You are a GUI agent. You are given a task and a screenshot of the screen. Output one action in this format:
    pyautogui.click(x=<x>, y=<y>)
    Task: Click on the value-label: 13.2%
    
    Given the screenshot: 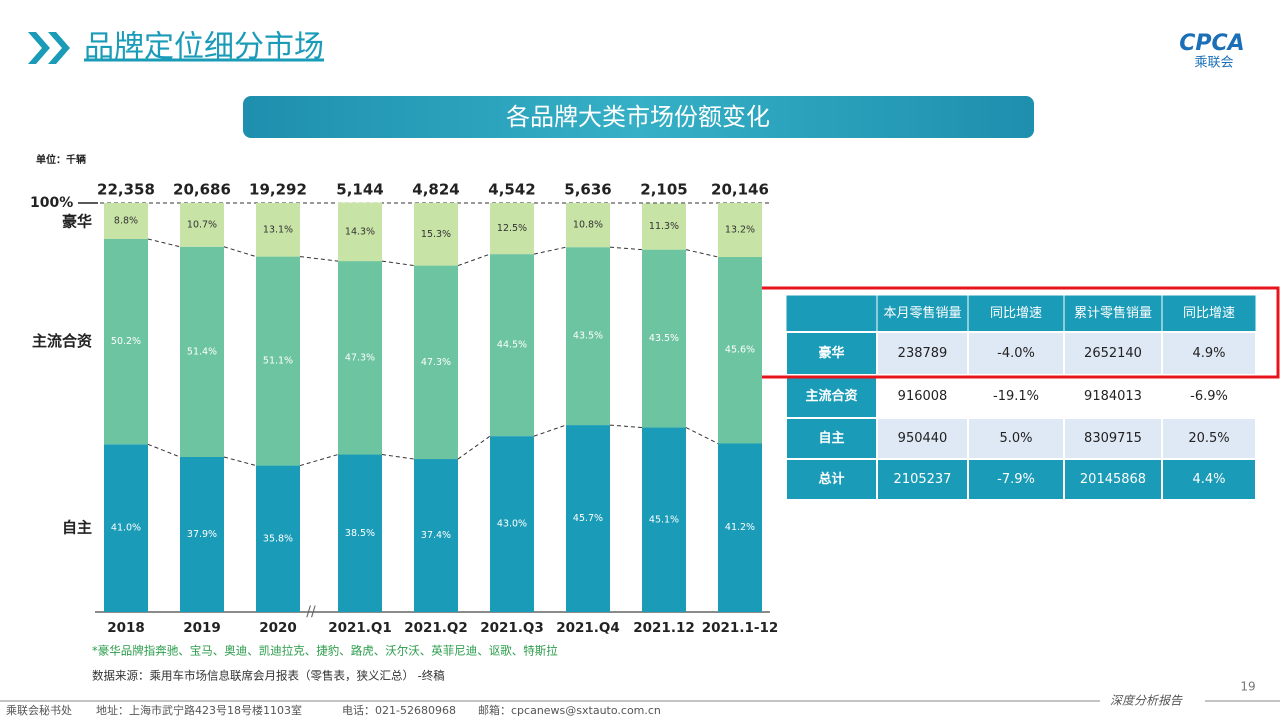 What is the action you would take?
    pyautogui.click(x=740, y=229)
    